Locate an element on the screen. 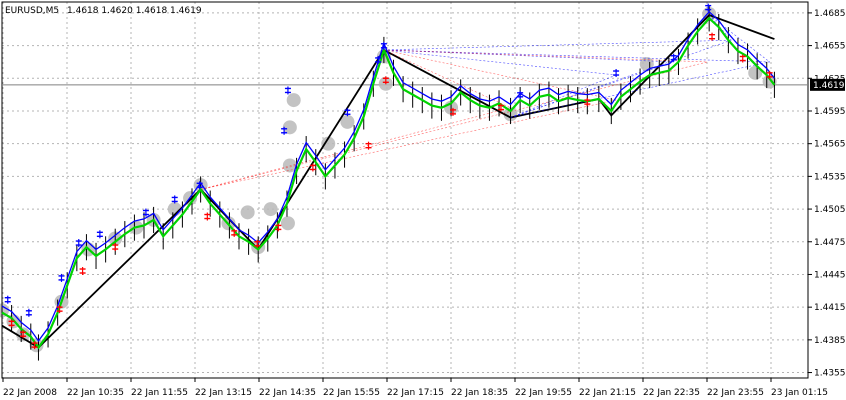 This screenshot has width=846, height=400. x-tick-label: 22 Jan 15:55 is located at coordinates (351, 393).